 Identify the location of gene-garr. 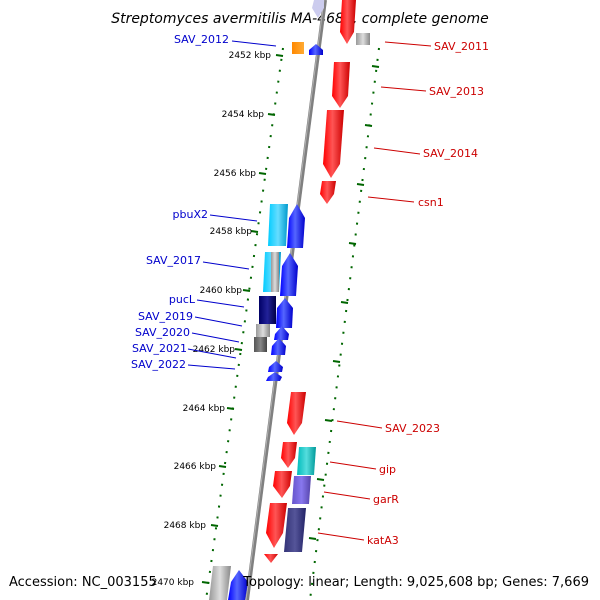
(301, 490).